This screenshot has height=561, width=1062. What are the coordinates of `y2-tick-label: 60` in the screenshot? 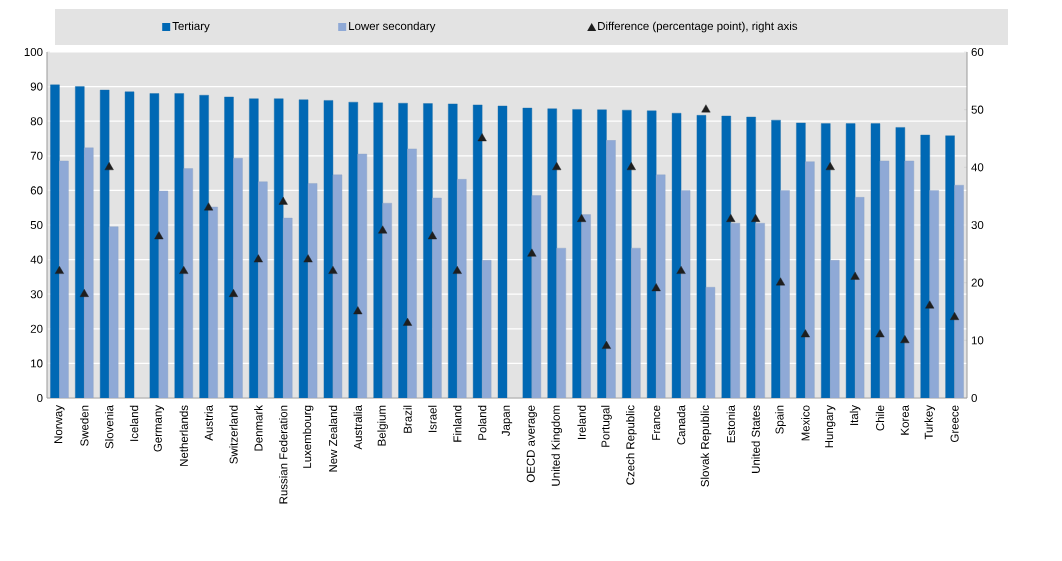 It's located at (977, 52).